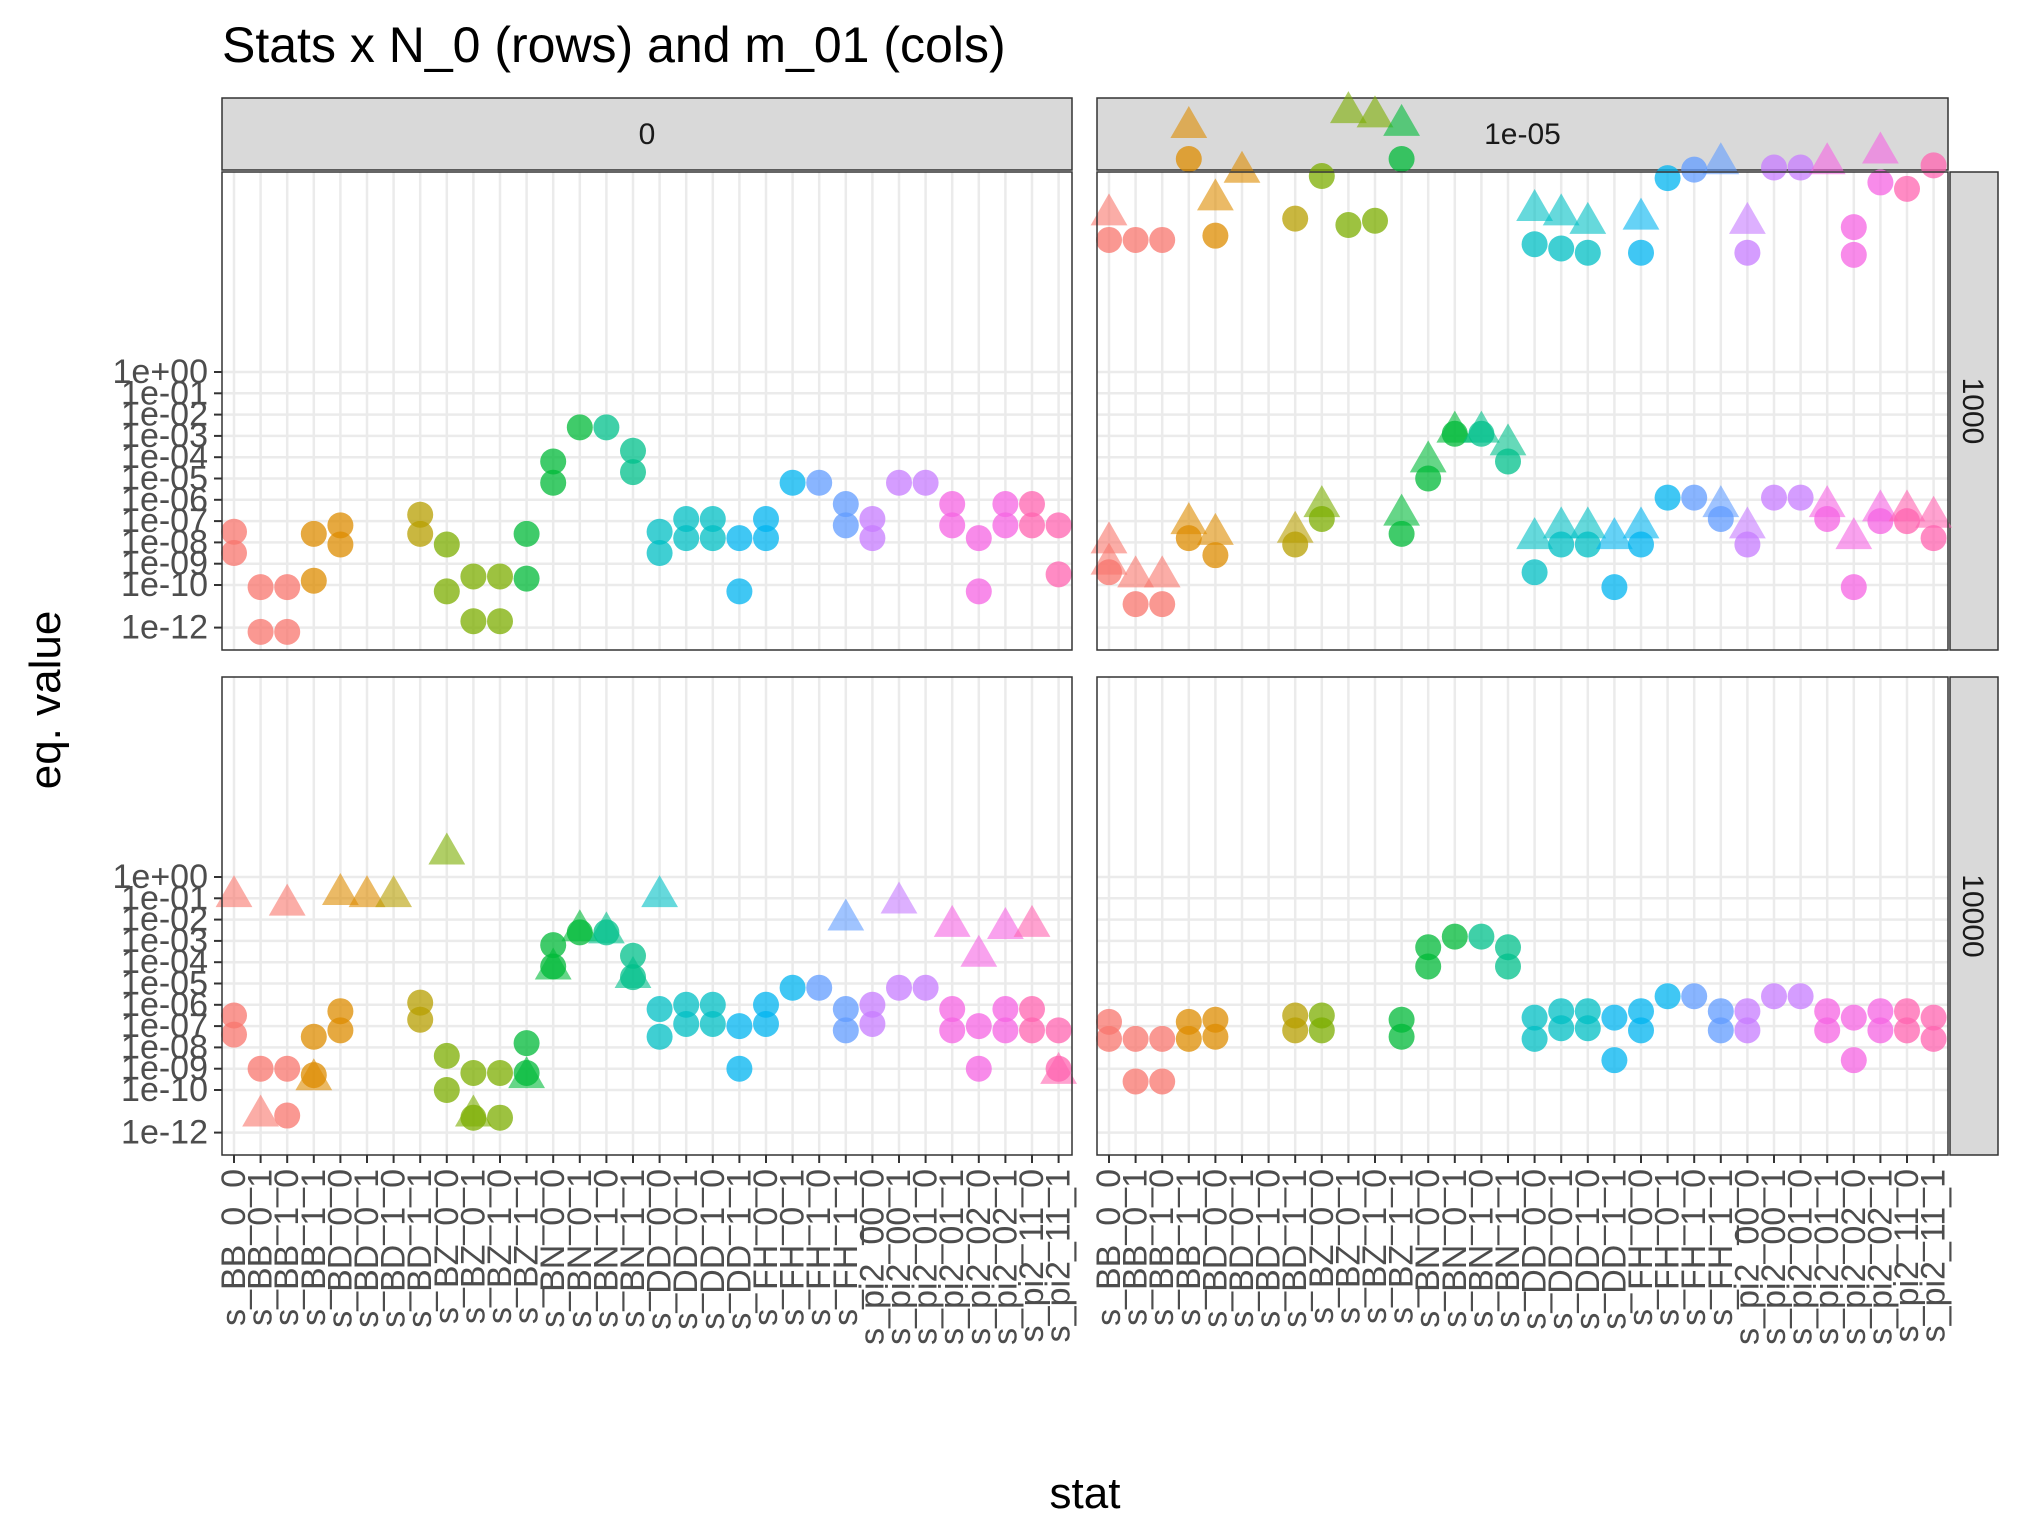 The width and height of the screenshot is (2034, 1540). I want to click on x-tick-label: s_pi2_01_1, so click(952, 1257).